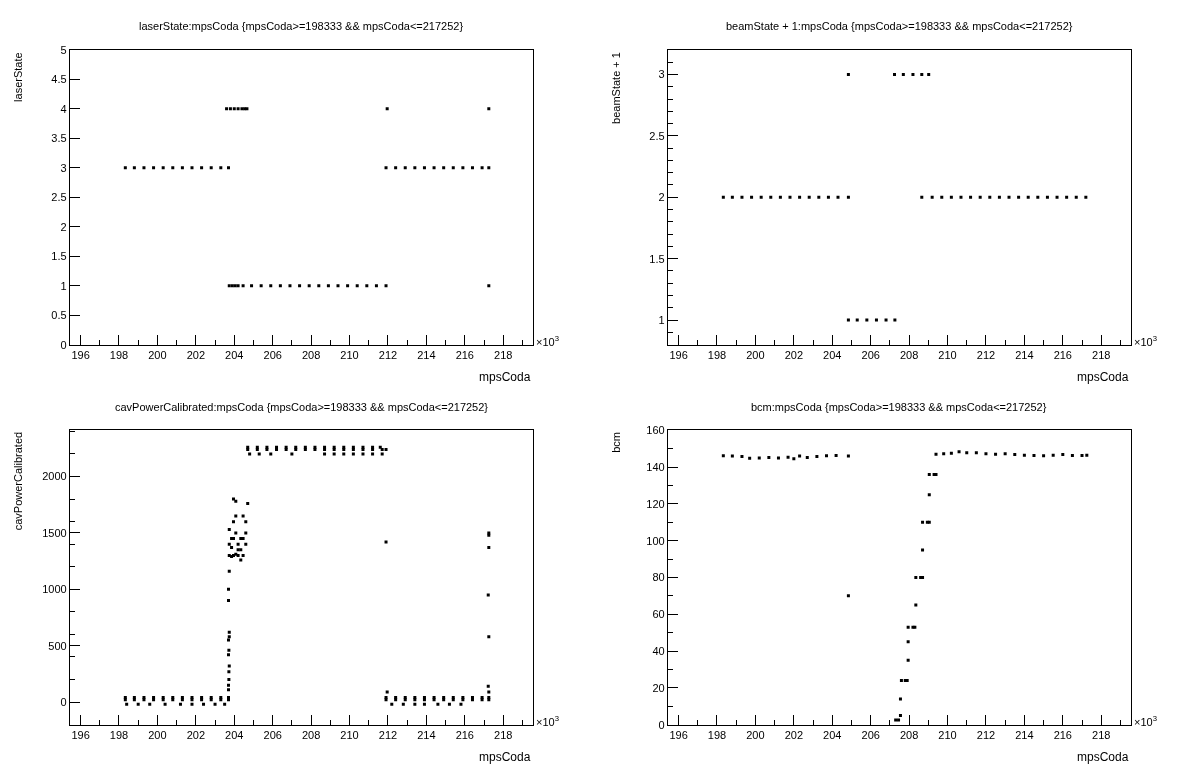 This screenshot has height=772, width=1196. What do you see at coordinates (655, 466) in the screenshot?
I see `y-tick-label: 140` at bounding box center [655, 466].